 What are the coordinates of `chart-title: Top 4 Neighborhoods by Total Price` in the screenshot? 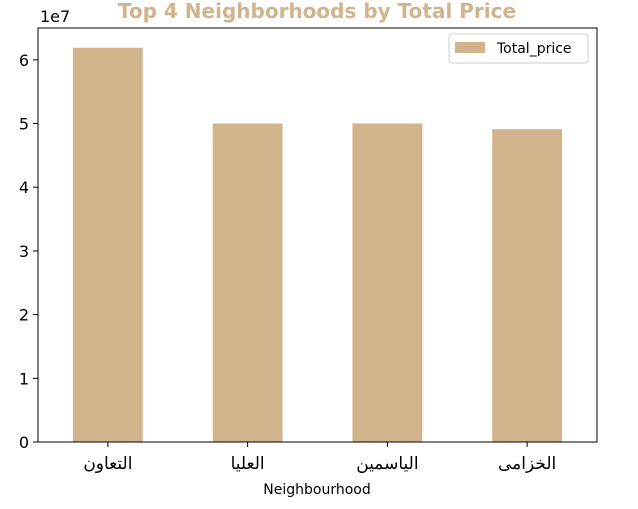 It's located at (317, 11).